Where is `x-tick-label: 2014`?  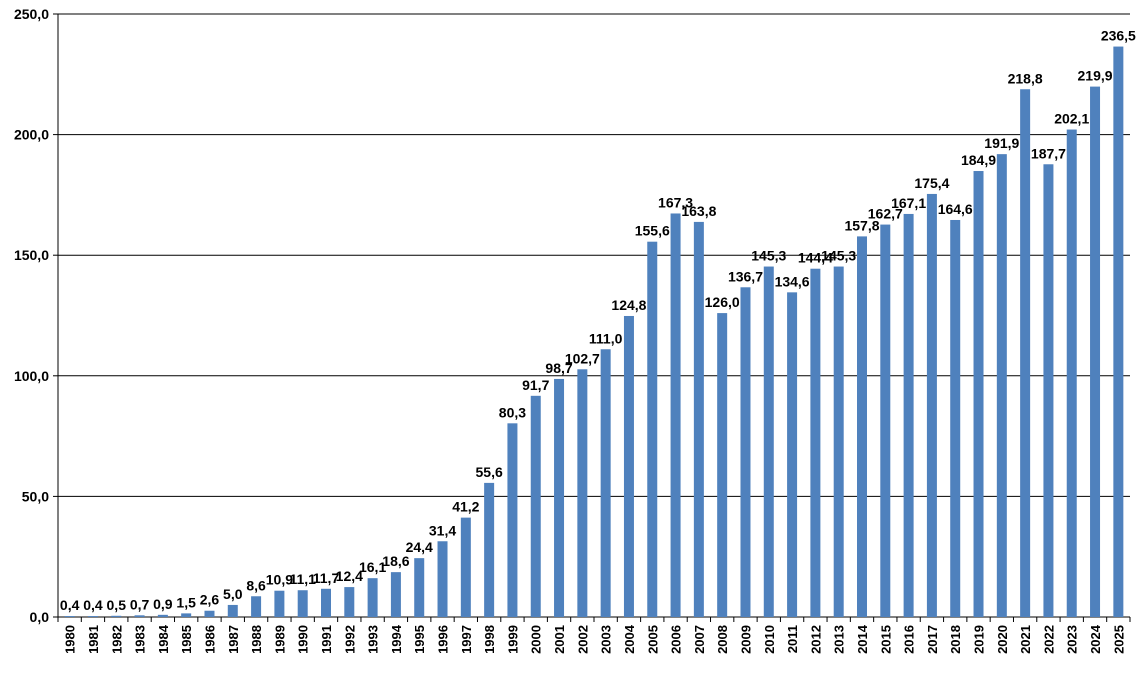
x-tick-label: 2014 is located at coordinates (862, 639).